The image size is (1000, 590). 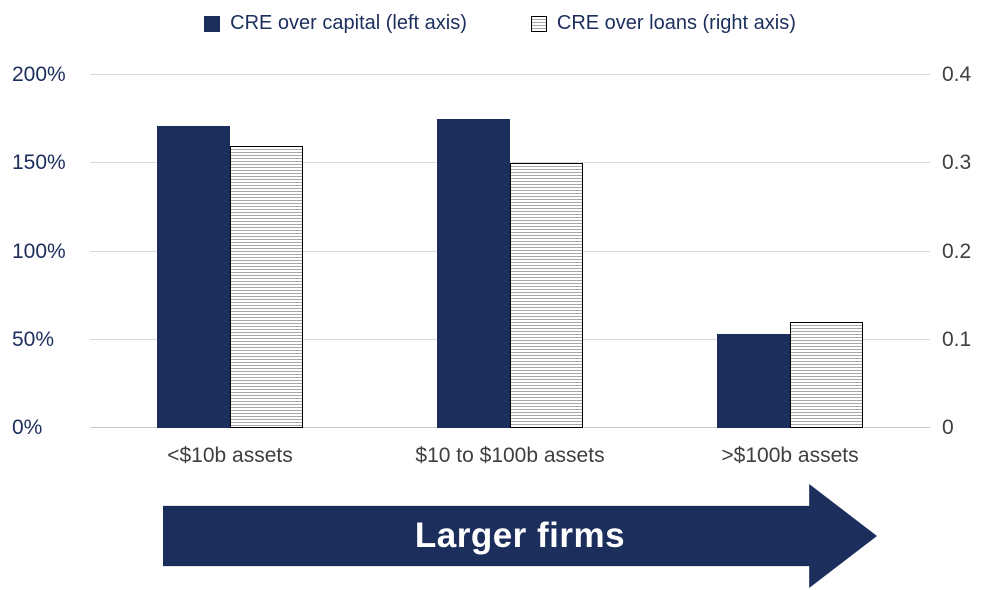 I want to click on legend-item: CRE over loans (right axis), so click(x=663, y=23).